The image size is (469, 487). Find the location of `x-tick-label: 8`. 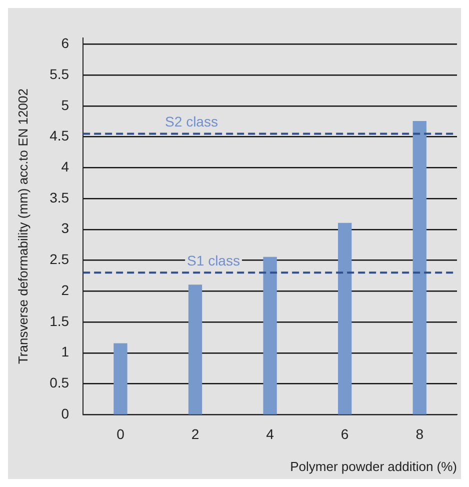

x-tick-label: 8 is located at coordinates (420, 434).